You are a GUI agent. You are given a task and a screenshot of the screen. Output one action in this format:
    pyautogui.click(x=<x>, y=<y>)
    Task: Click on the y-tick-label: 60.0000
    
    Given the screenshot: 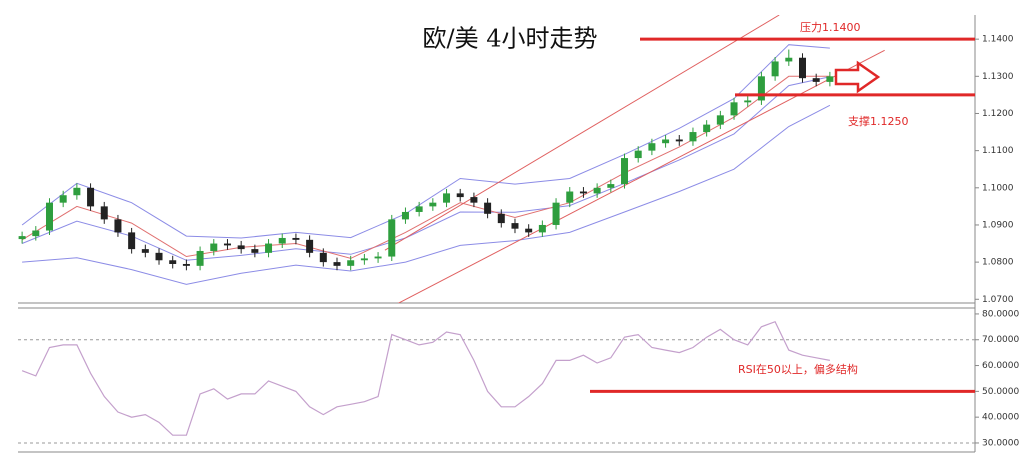 What is the action you would take?
    pyautogui.click(x=1000, y=366)
    